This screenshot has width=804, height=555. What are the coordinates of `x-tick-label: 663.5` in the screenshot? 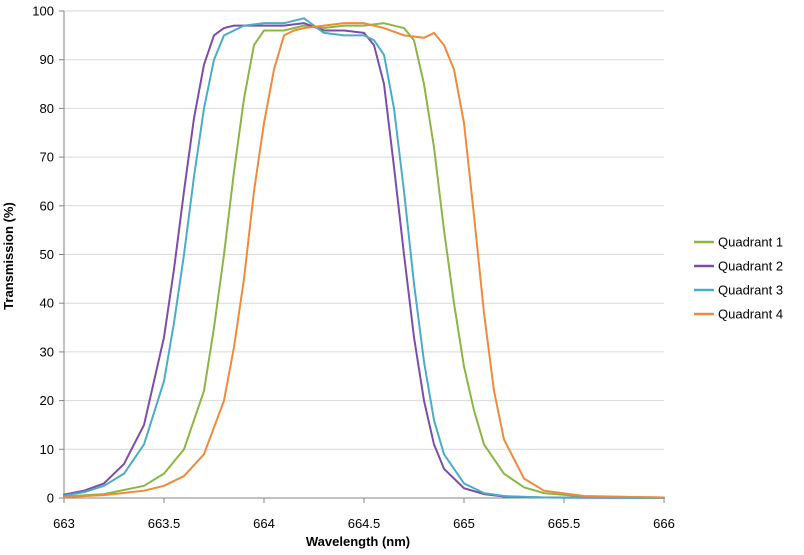 It's located at (164, 523).